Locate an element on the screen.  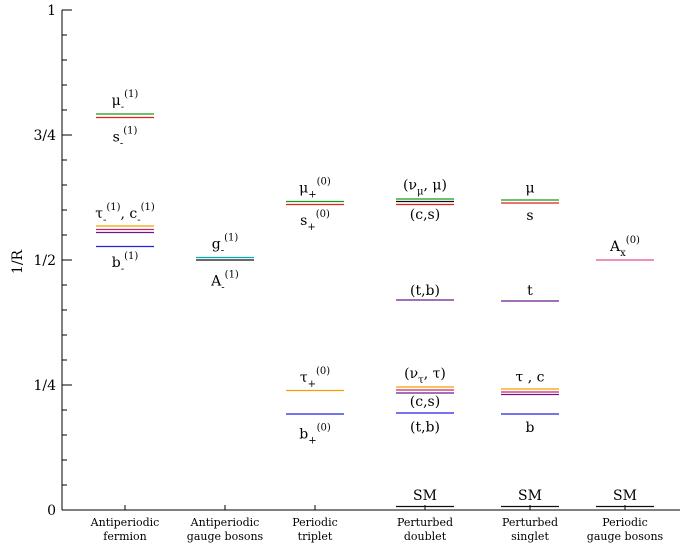
column-label-line2: triplet is located at coordinates (315, 536).